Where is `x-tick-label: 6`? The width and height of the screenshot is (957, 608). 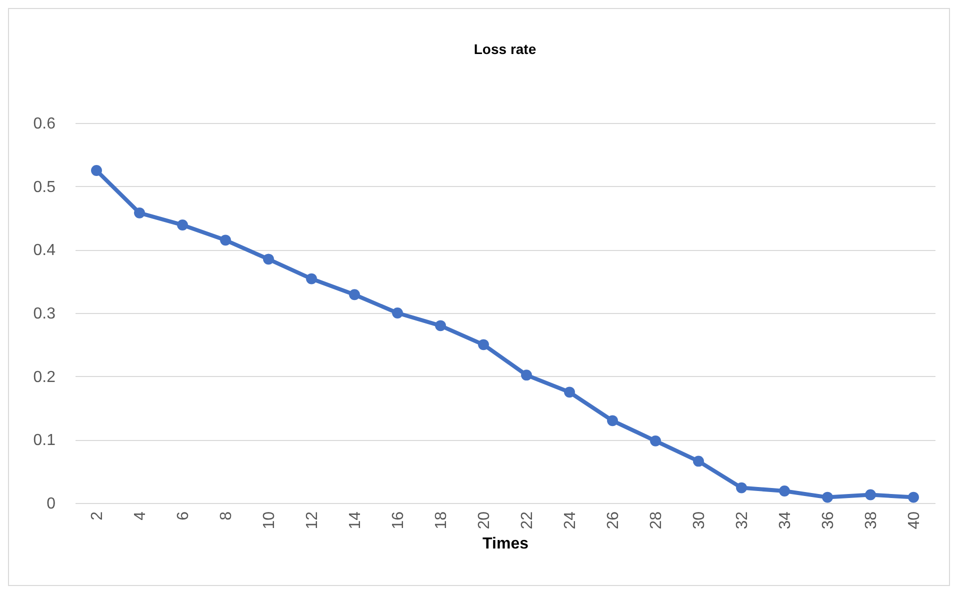 x-tick-label: 6 is located at coordinates (183, 515).